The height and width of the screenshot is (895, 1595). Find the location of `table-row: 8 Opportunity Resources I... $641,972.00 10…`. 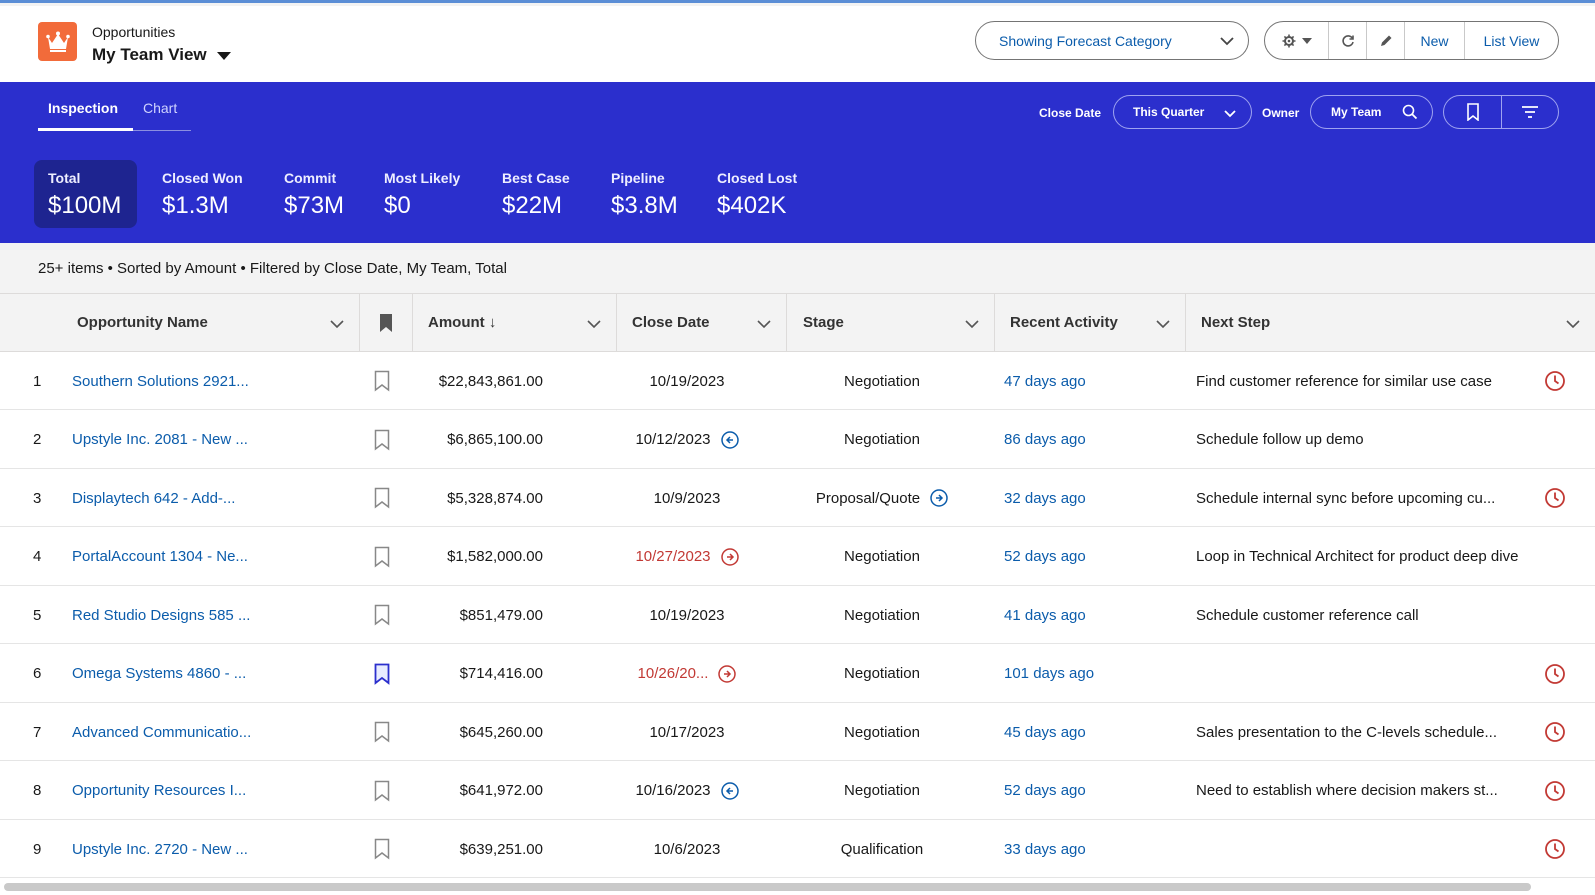

table-row: 8 Opportunity Resources I... $641,972.00 10… is located at coordinates (797, 791).